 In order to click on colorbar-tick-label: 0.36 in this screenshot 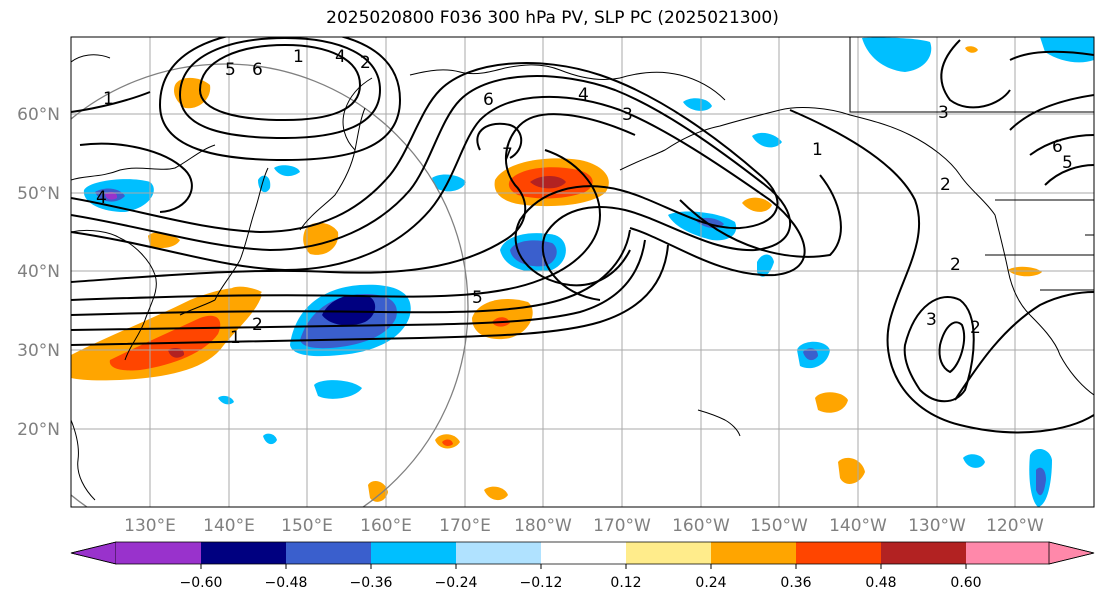, I will do `click(795, 583)`.